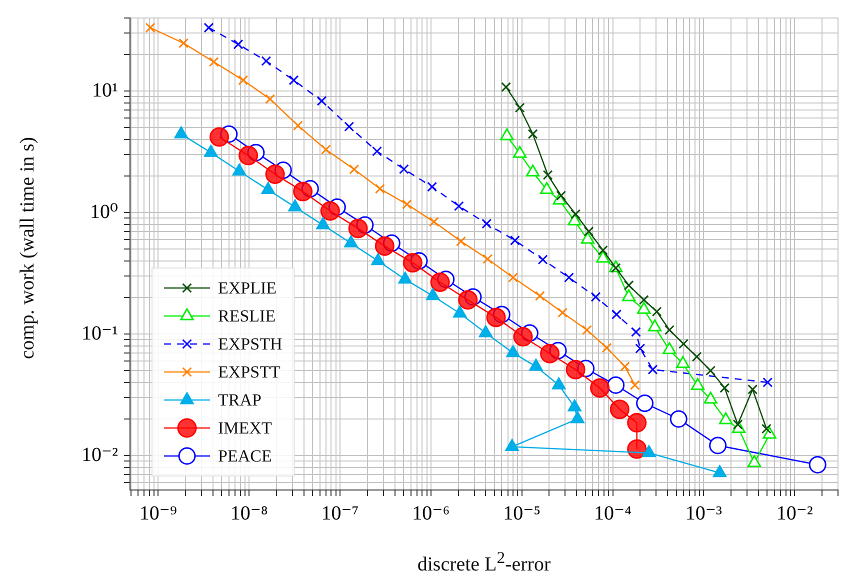 The image size is (849, 583). I want to click on x-tick-label: 10⁻³, so click(703, 513).